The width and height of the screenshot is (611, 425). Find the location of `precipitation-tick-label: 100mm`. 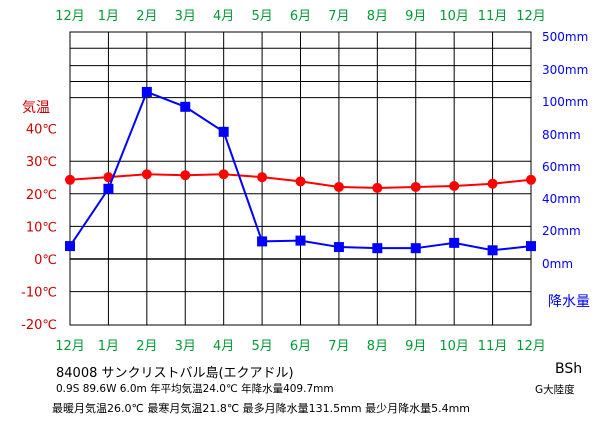

precipitation-tick-label: 100mm is located at coordinates (565, 102).